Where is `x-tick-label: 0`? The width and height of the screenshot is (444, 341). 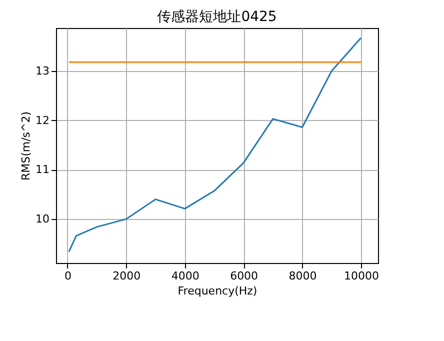 x-tick-label: 0 is located at coordinates (68, 276).